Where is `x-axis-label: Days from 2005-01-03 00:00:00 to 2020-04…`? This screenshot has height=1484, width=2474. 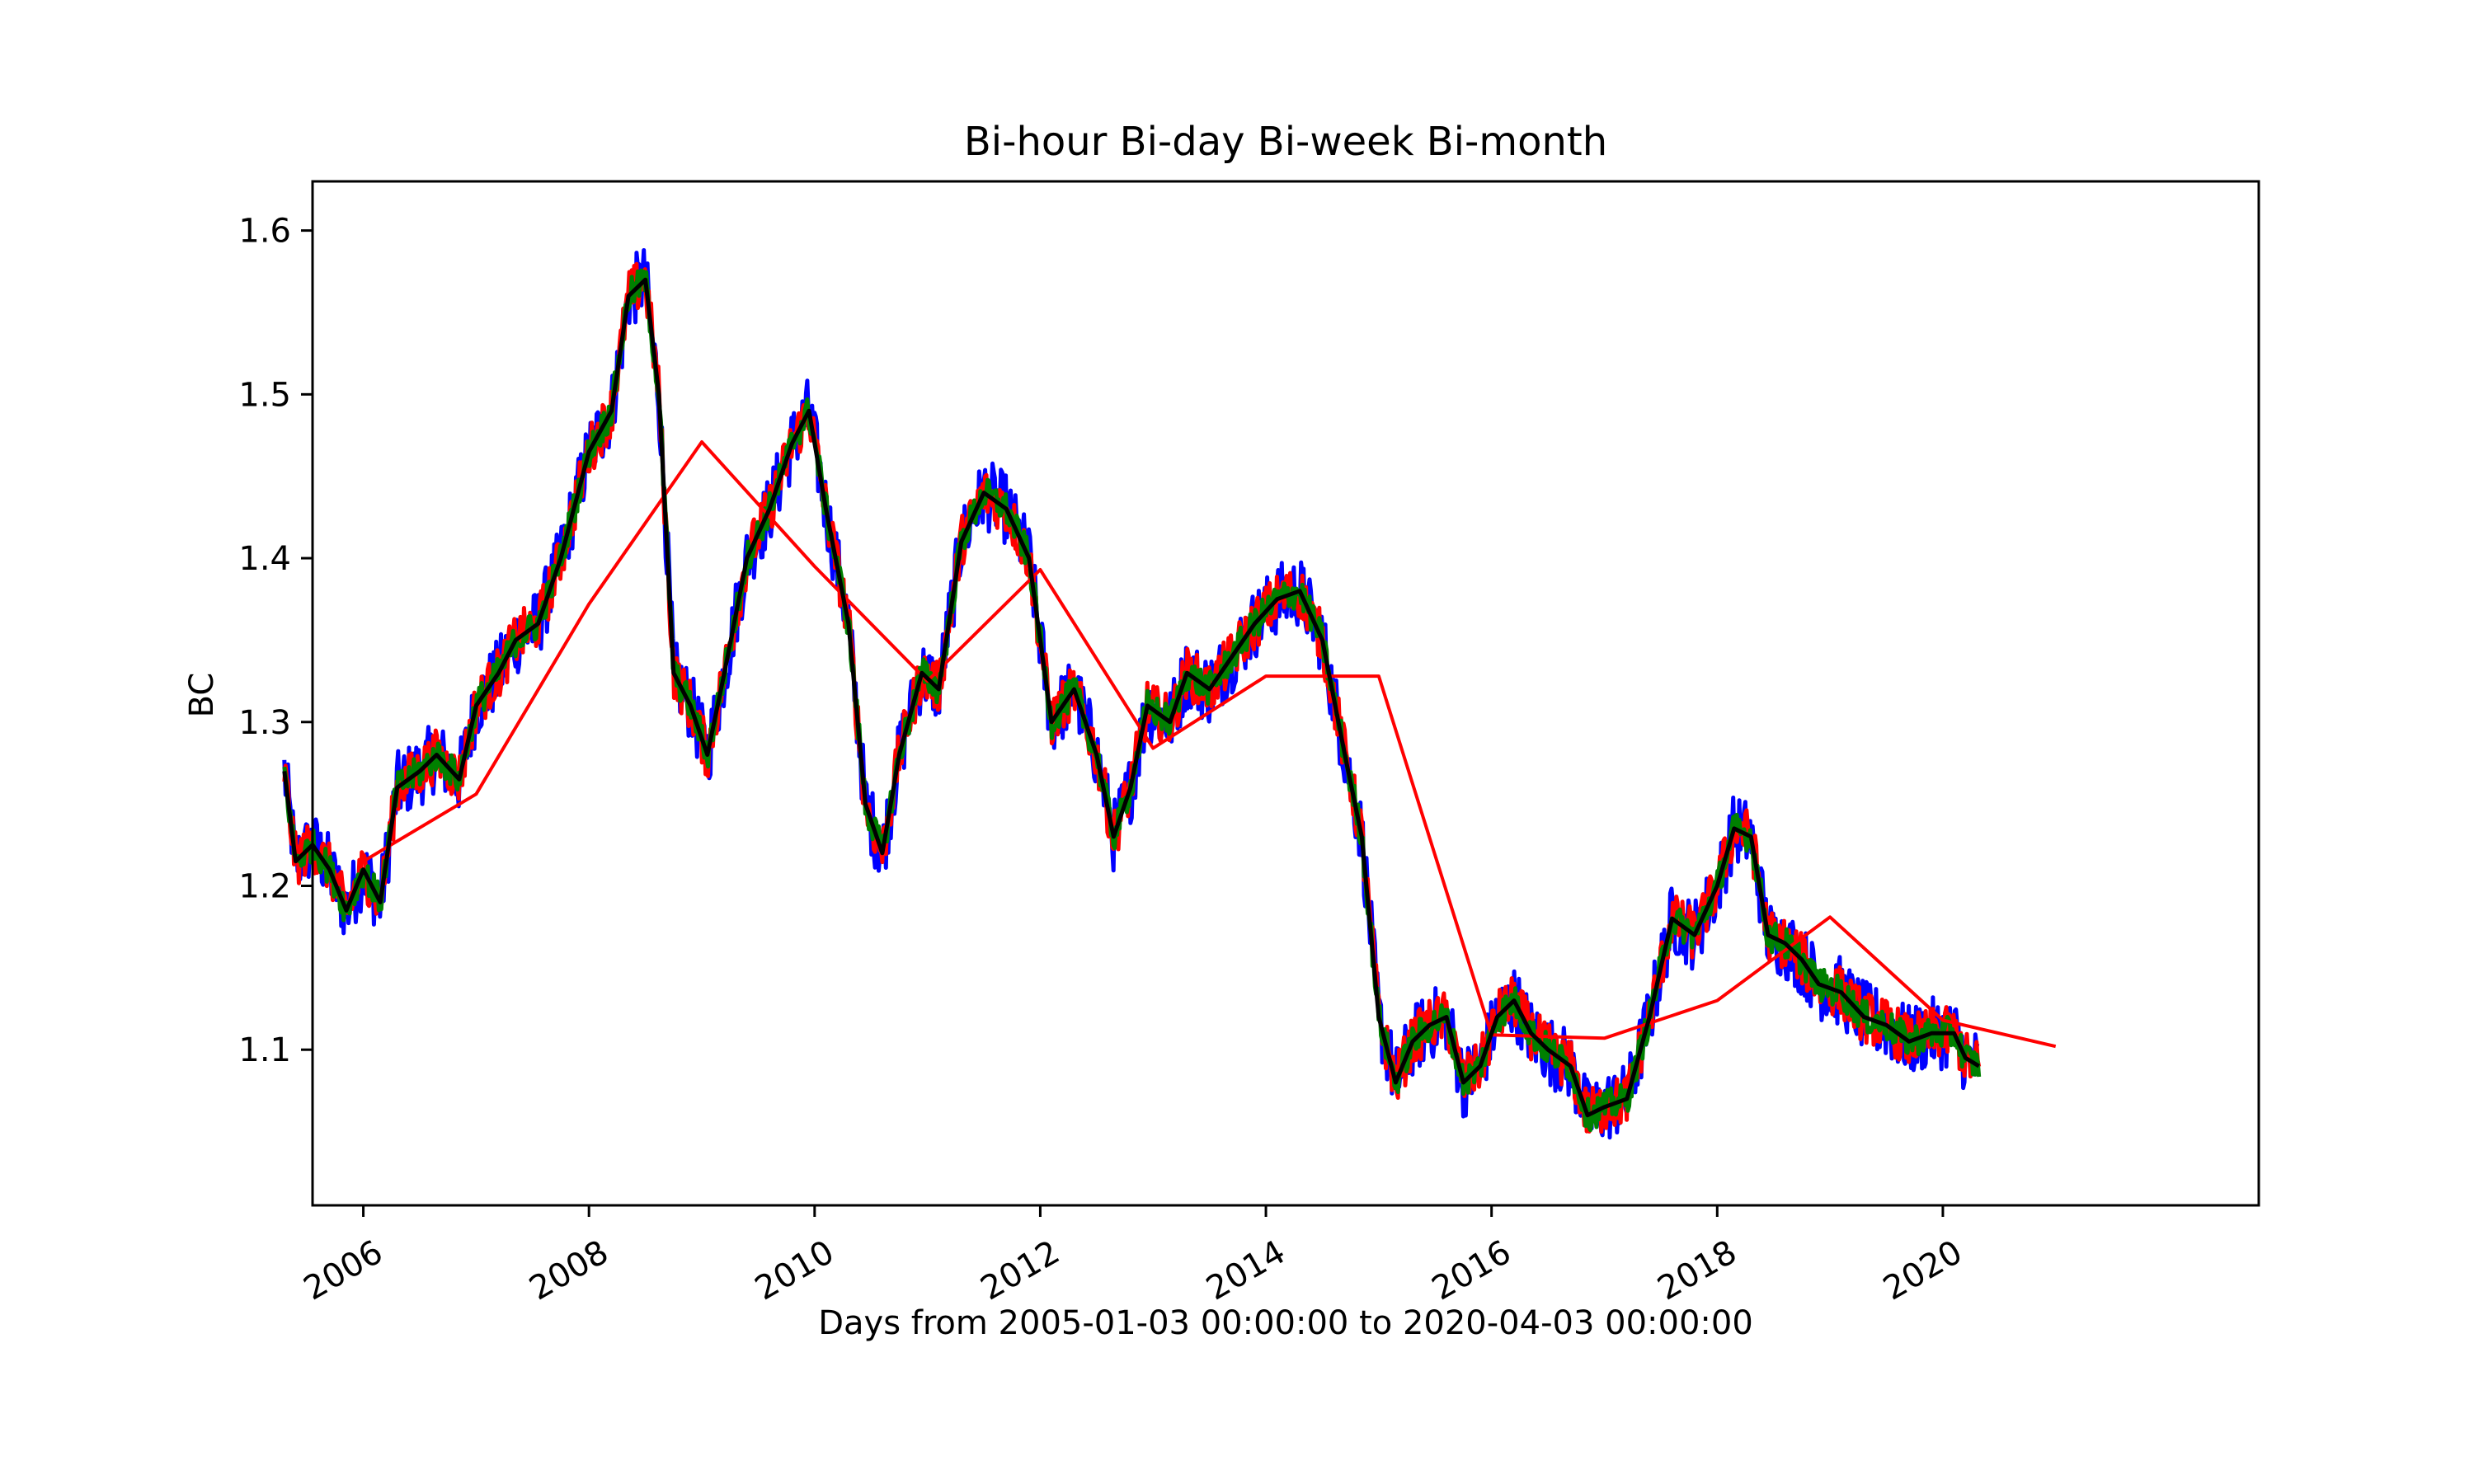
x-axis-label: Days from 2005-01-03 00:00:00 to 2020-04… is located at coordinates (1285, 1323).